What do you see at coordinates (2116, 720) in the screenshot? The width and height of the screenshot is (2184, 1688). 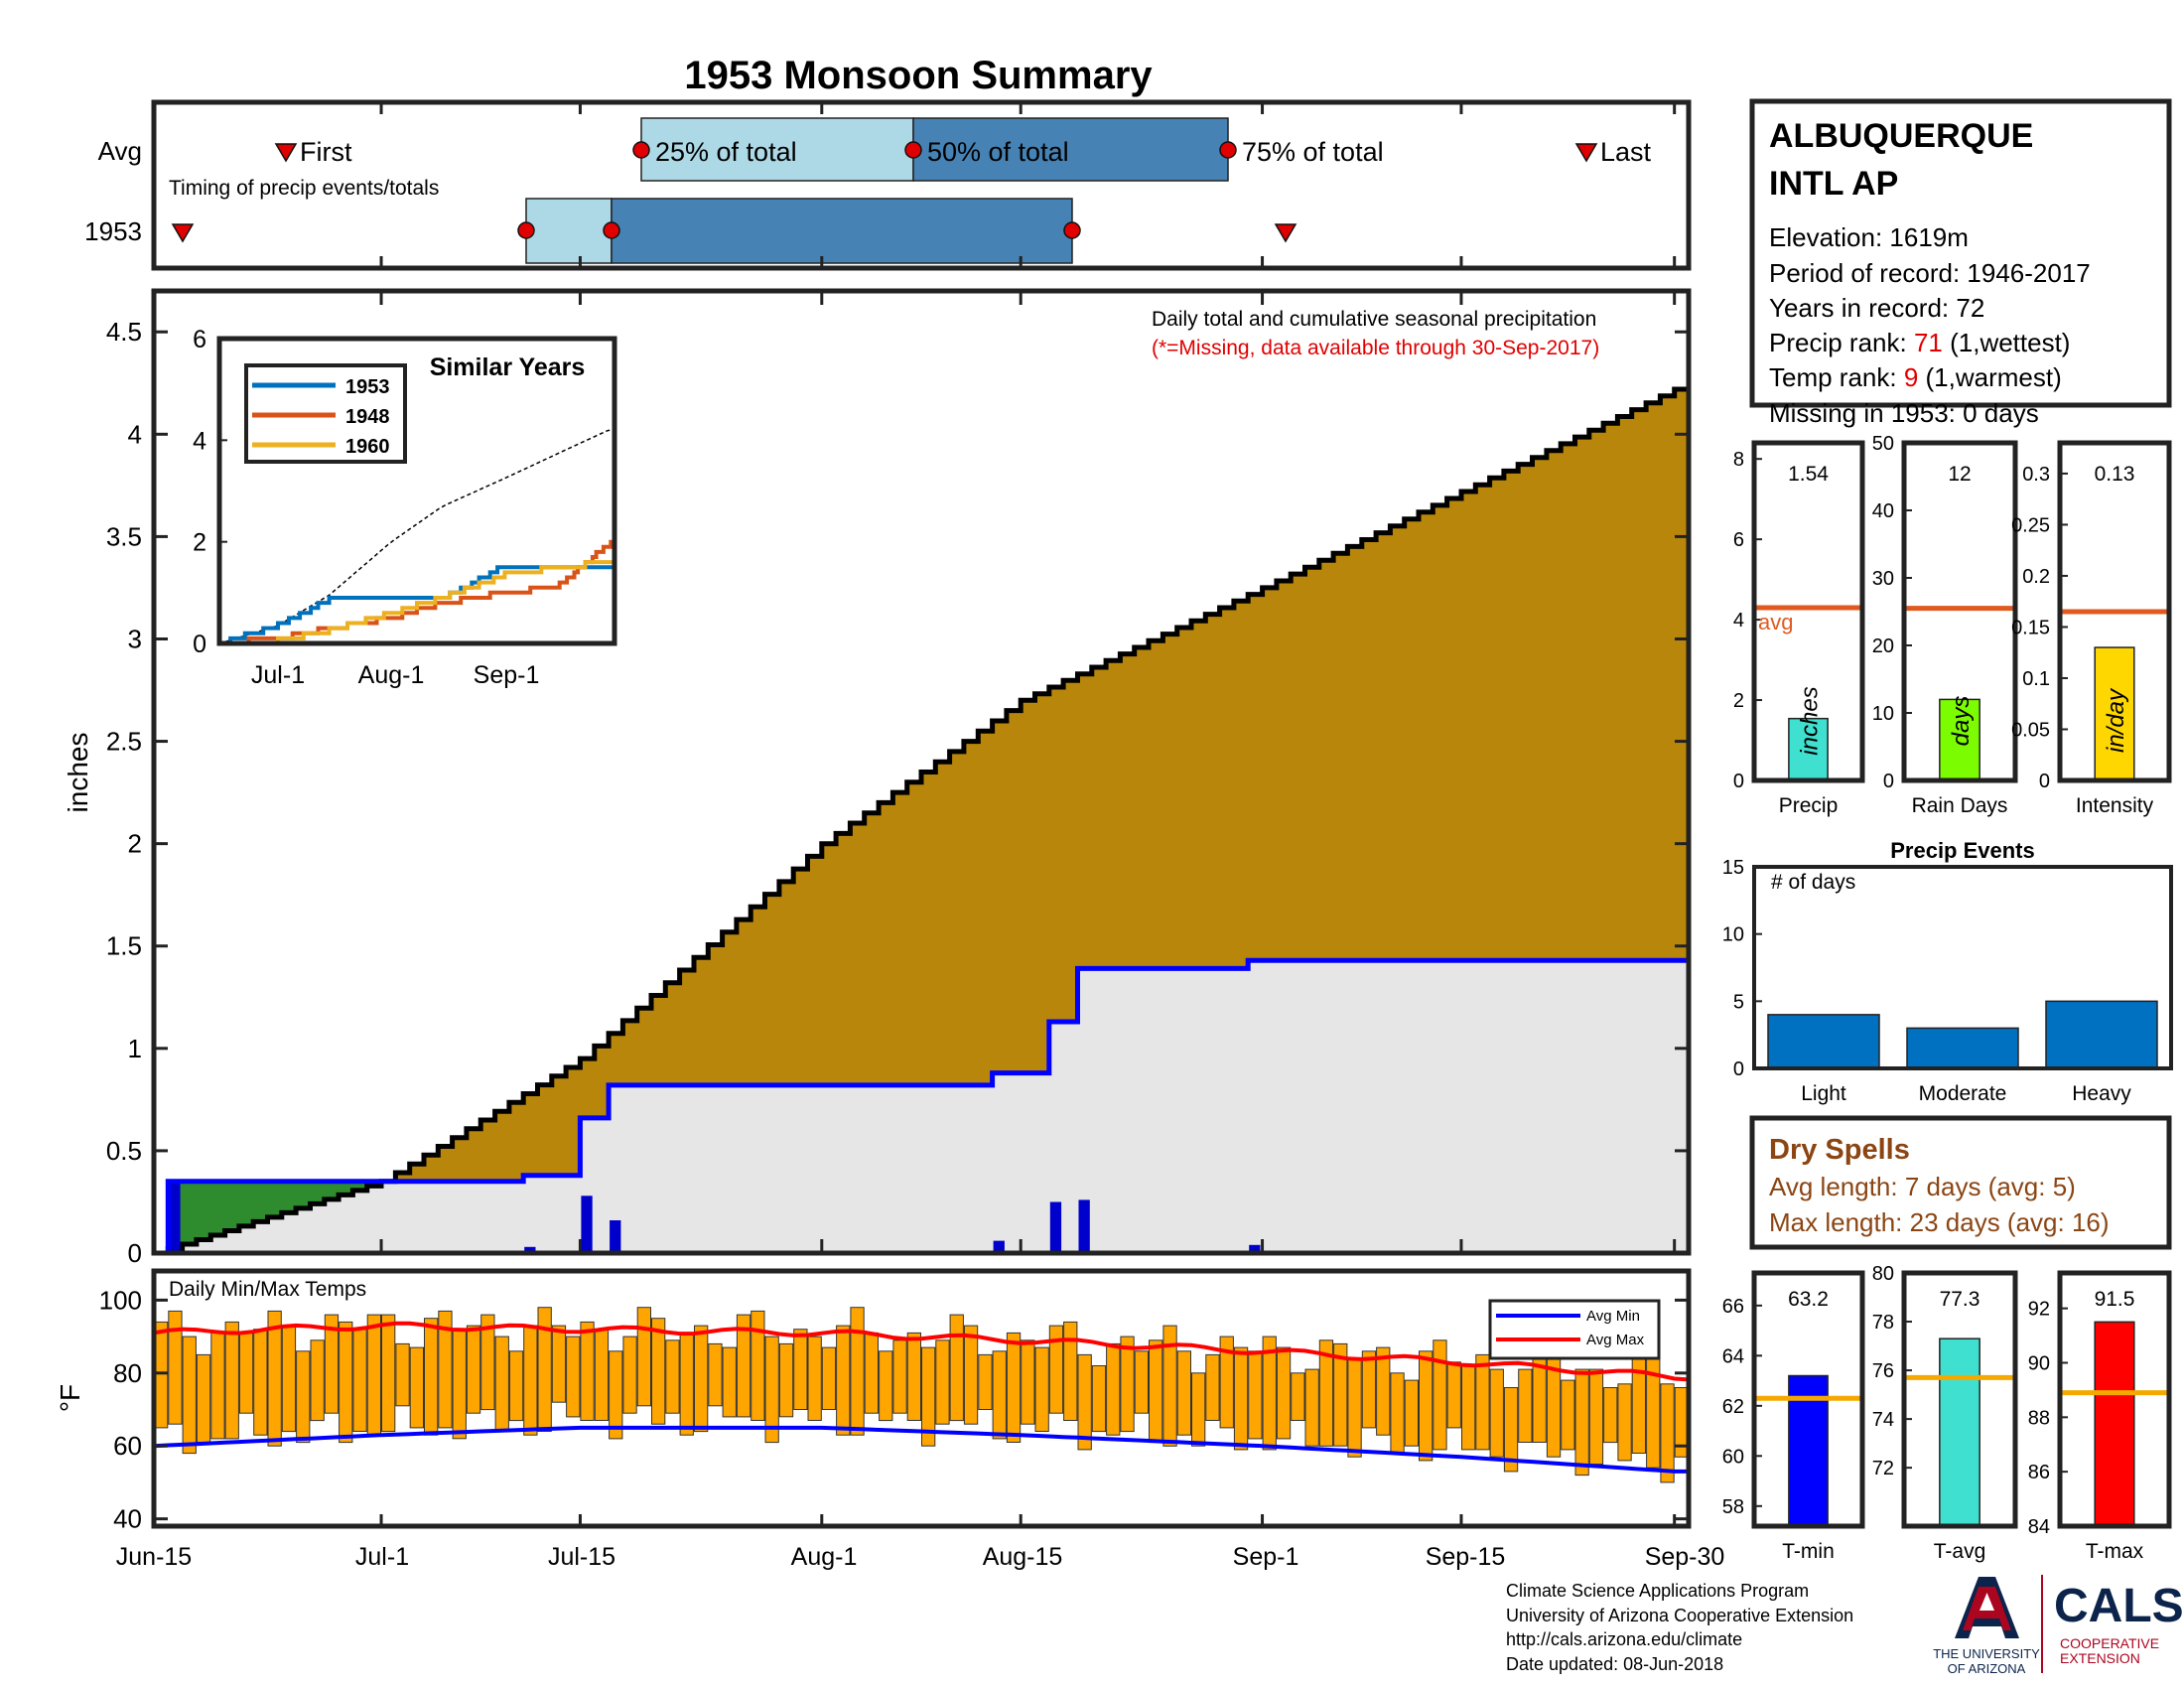 I see `intensity-unit: in/day` at bounding box center [2116, 720].